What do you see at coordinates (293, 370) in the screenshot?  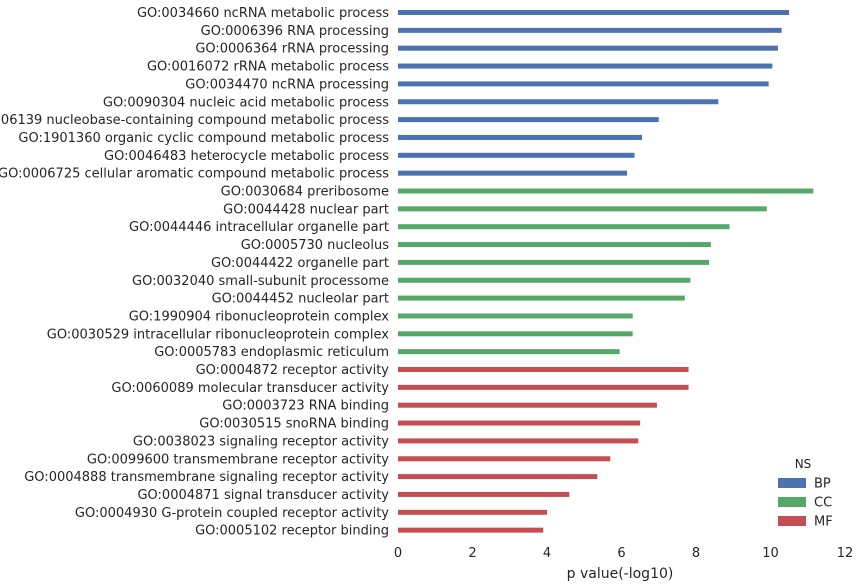 I see `category-label: GO:0004872 receptor activity` at bounding box center [293, 370].